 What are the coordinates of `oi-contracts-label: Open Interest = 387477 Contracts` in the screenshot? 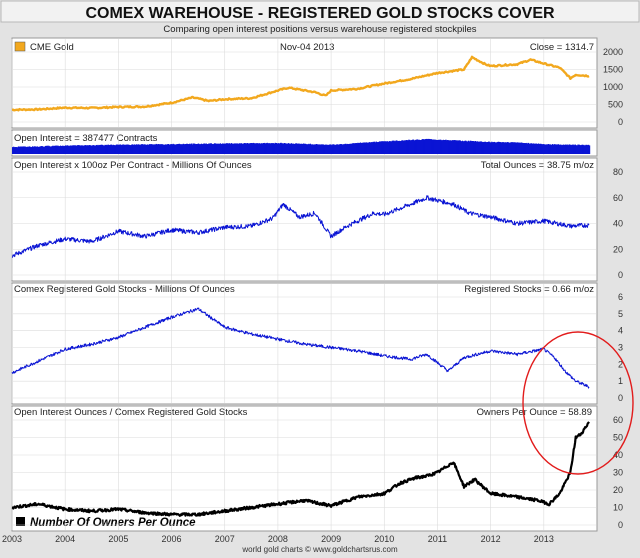 It's located at (86, 138).